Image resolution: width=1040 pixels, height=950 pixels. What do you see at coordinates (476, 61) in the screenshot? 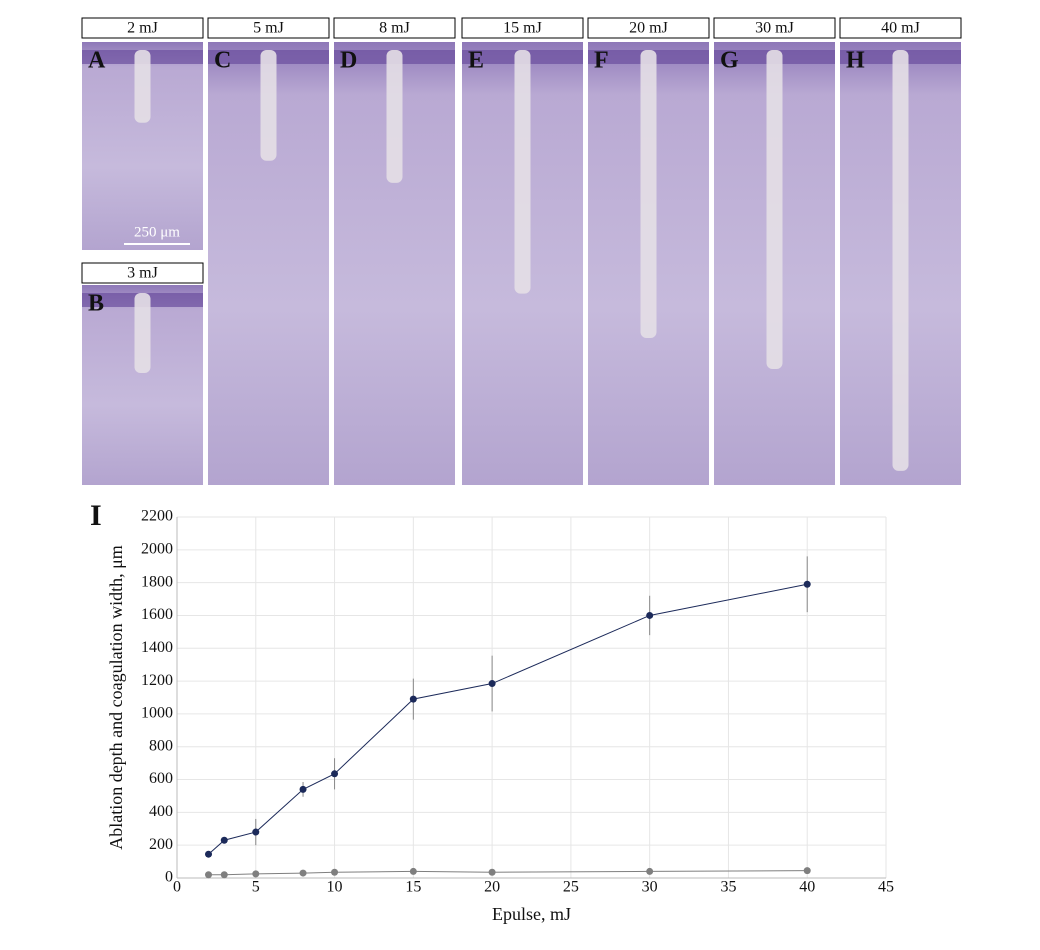
I see `panel-letter: E` at bounding box center [476, 61].